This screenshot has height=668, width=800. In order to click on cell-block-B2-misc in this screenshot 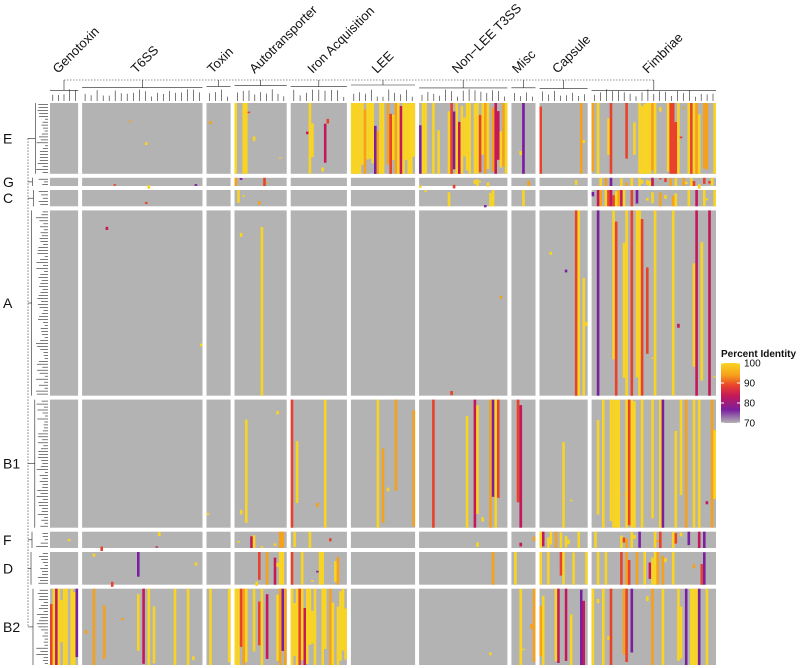, I will do `click(523, 626)`.